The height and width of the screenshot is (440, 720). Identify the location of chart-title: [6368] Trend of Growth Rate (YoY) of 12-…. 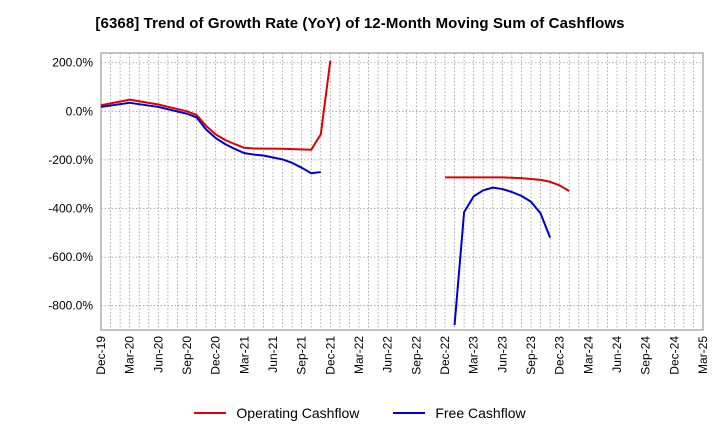
(360, 23).